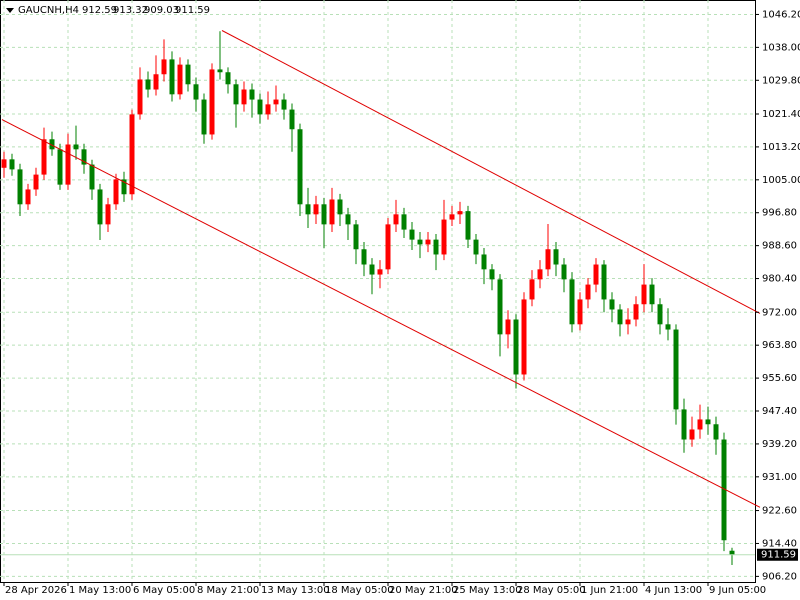  I want to click on x-tick-label: 1 May 13:00, so click(100, 590).